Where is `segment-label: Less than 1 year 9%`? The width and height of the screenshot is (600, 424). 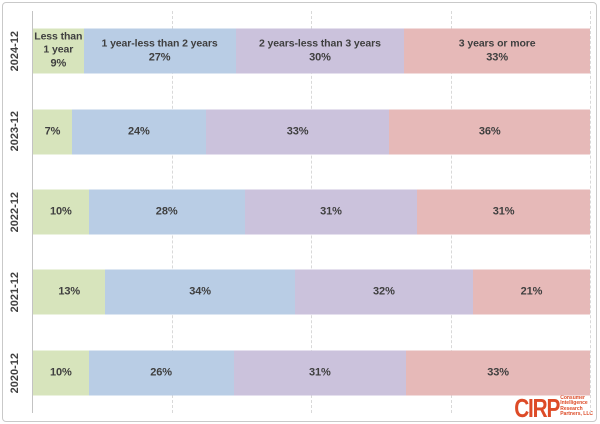 segment-label: Less than 1 year 9% is located at coordinates (58, 51).